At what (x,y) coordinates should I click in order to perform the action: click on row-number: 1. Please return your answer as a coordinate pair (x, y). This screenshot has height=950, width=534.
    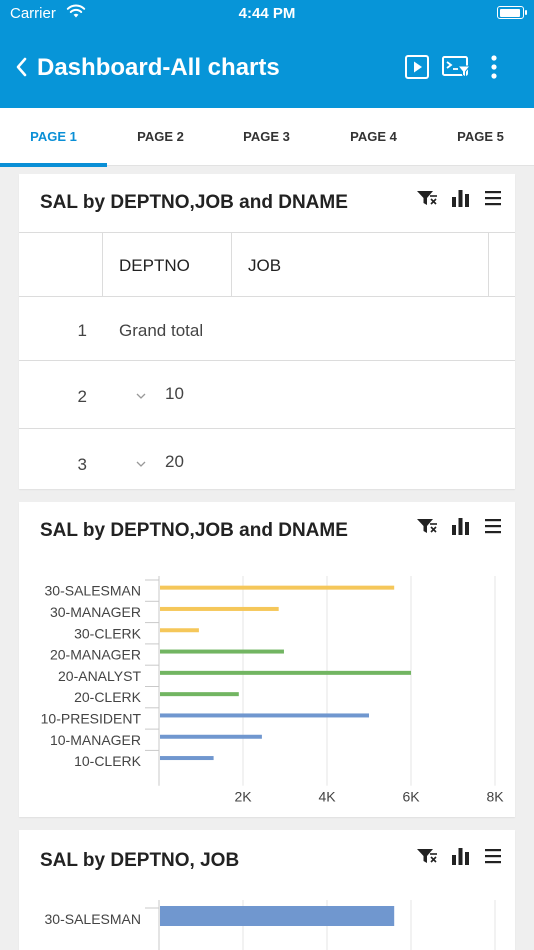
    Looking at the image, I should click on (82, 330).